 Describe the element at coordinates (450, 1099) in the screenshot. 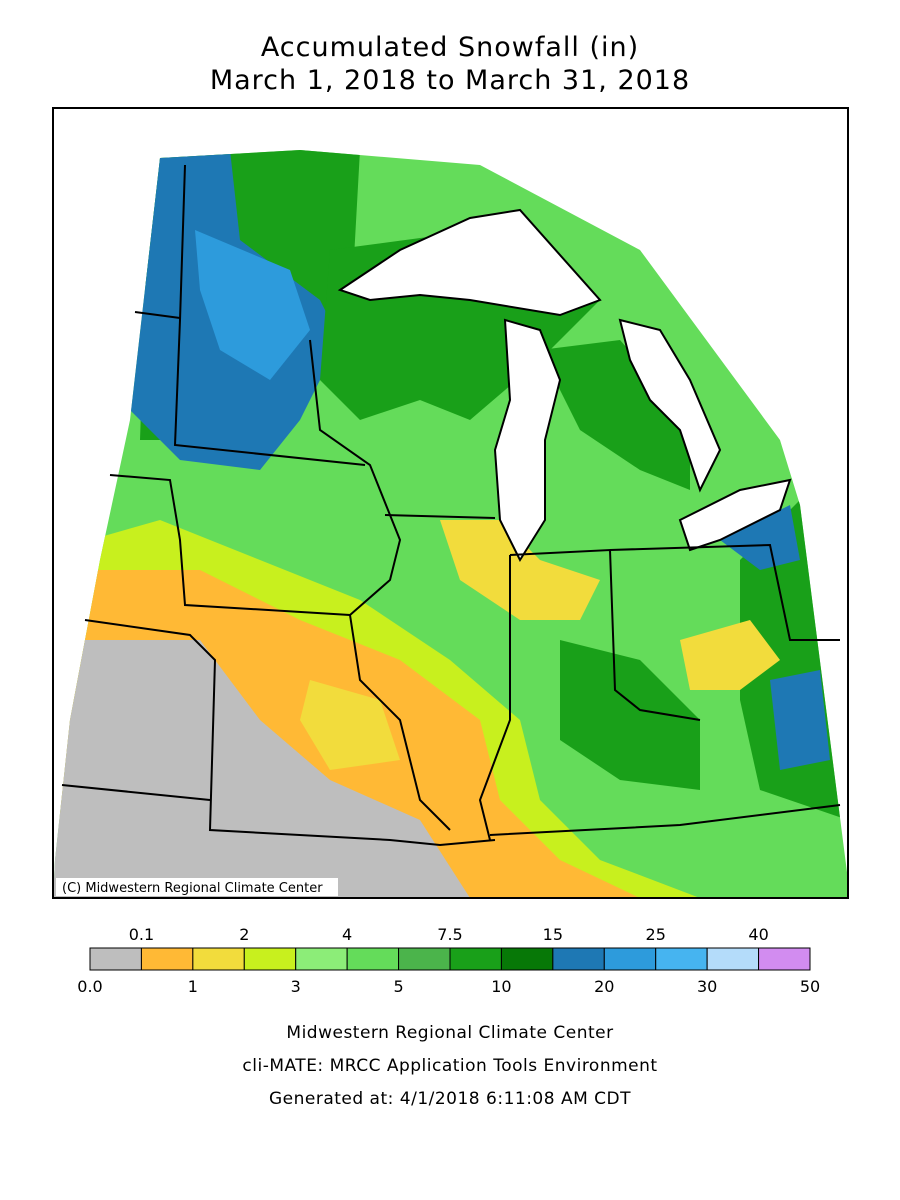

I see `footer-line: Generated at: 4/1/2018 6:11:08 AM CDT` at that location.